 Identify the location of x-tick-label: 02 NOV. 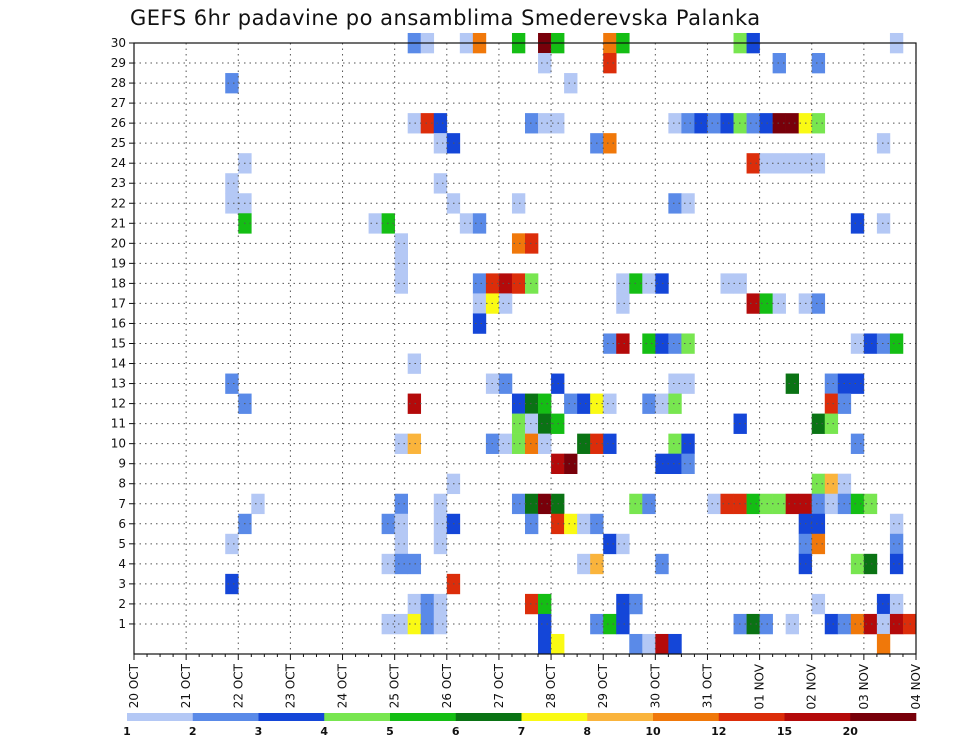
(812, 686).